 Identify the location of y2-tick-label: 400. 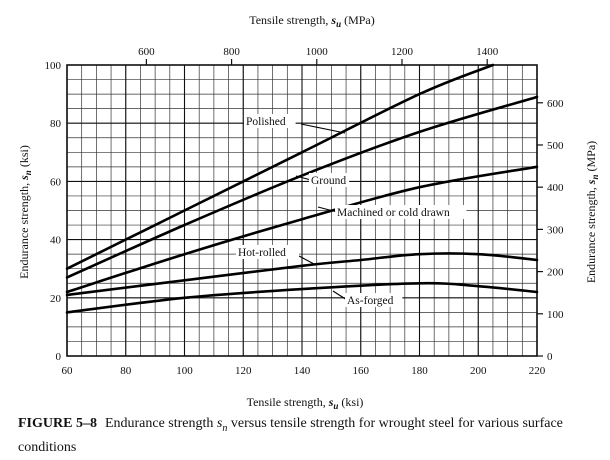
(555, 188).